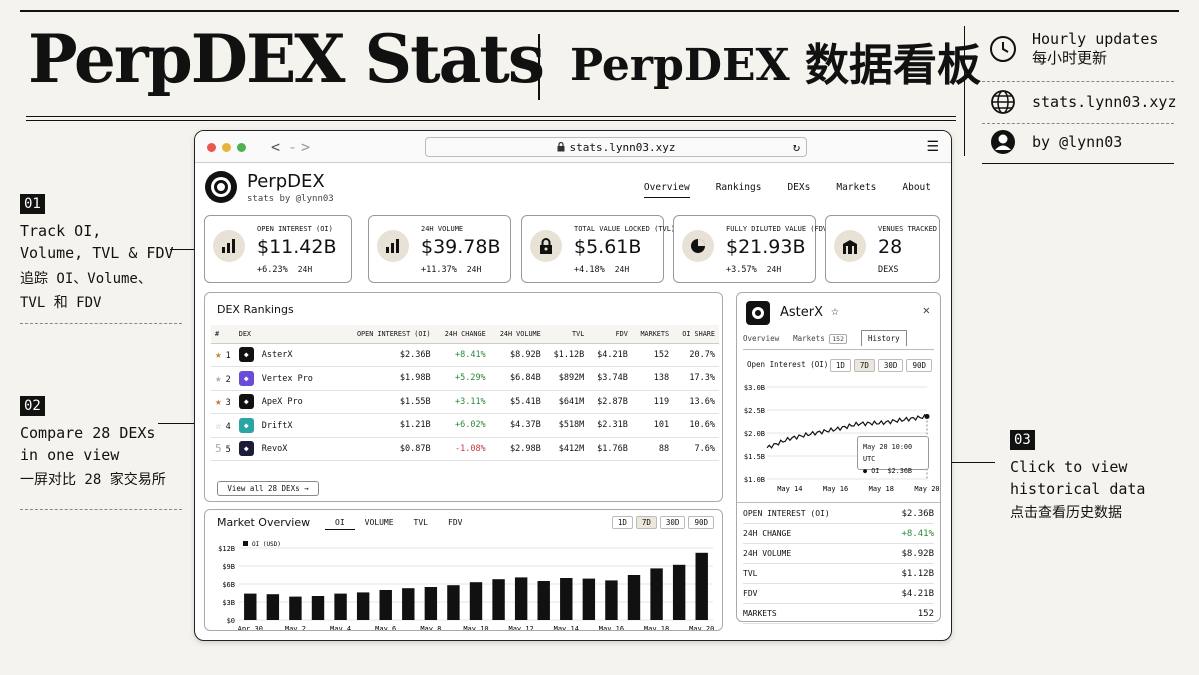 The width and height of the screenshot is (1199, 675). What do you see at coordinates (1055, 142) in the screenshot?
I see `info-author: by @lynn03` at bounding box center [1055, 142].